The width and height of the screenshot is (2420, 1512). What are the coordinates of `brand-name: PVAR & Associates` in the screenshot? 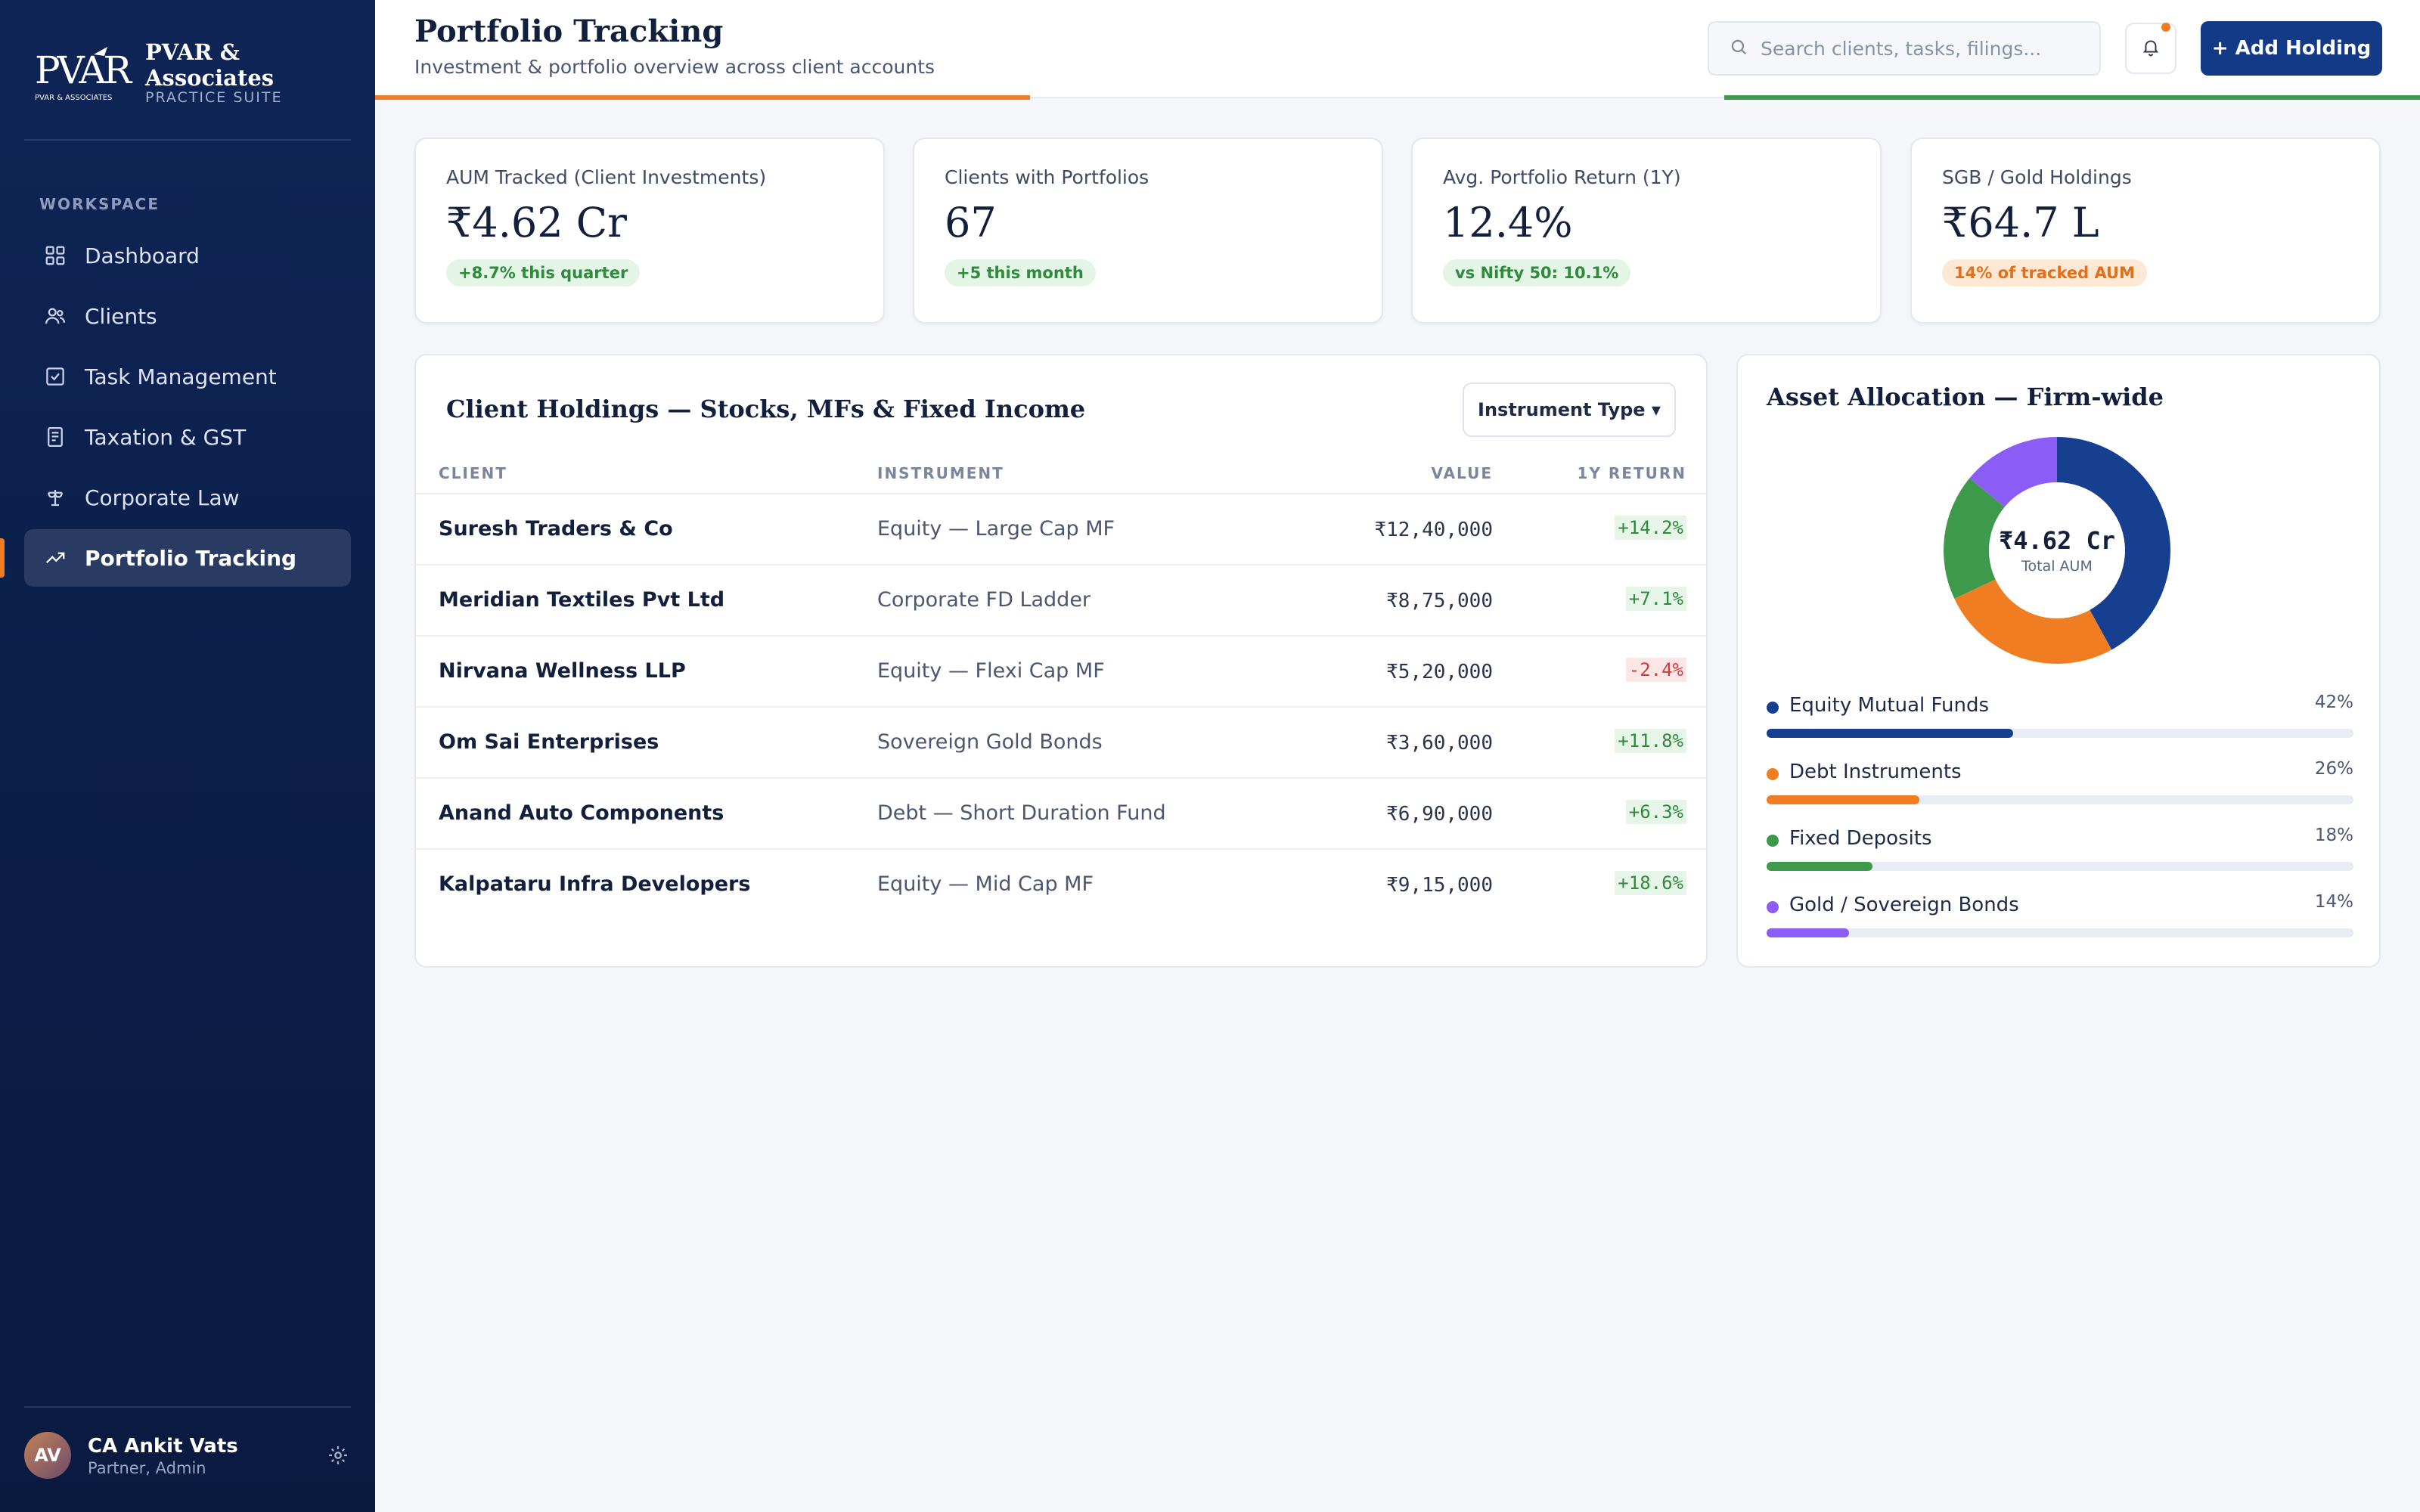 It's located at (209, 65).